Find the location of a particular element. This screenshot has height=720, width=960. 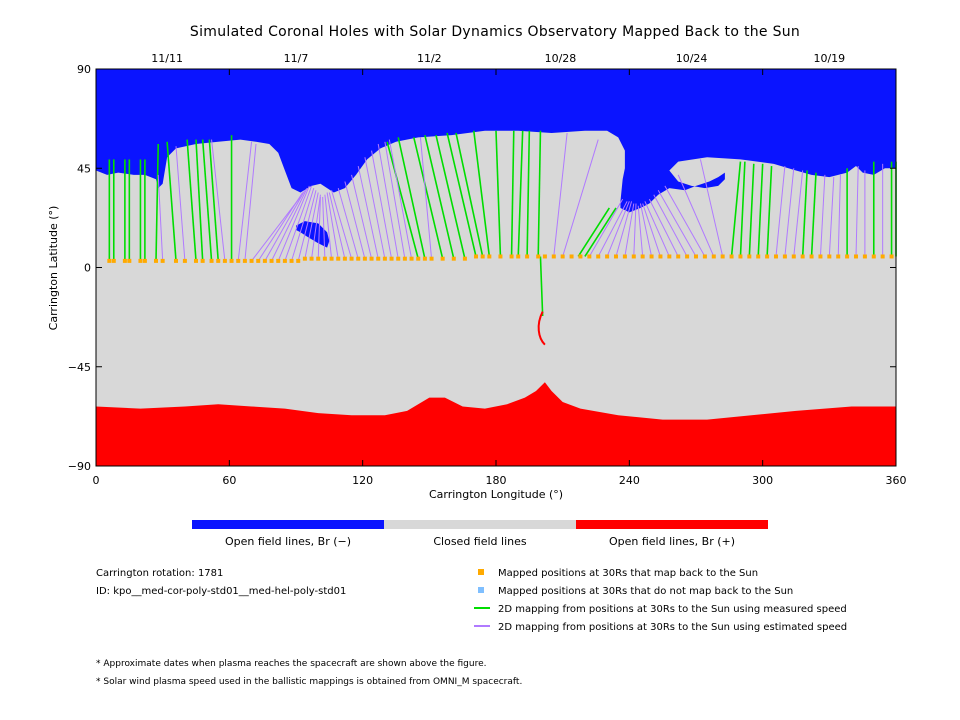

y-tick-label-0: 90 is located at coordinates (84, 69).